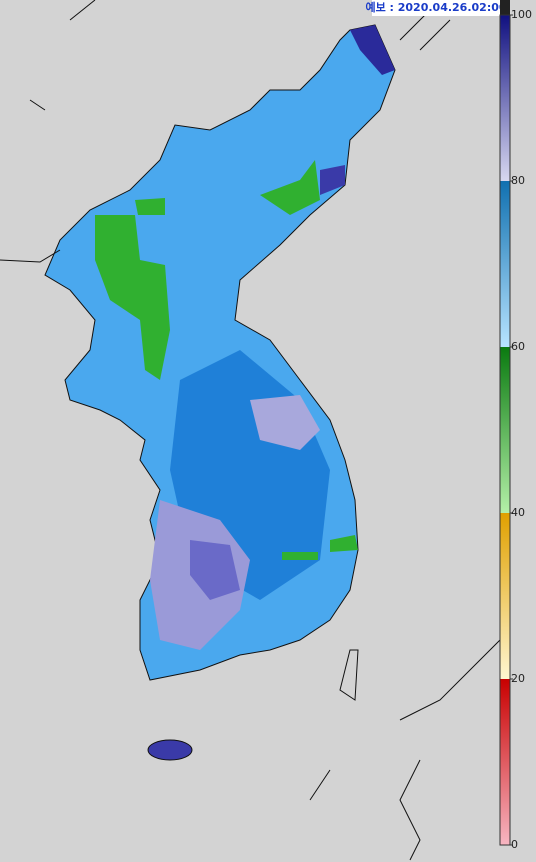 The image size is (536, 862). I want to click on forecast-time: 예보 : 2020.04.26.02:00, so click(435, 7).